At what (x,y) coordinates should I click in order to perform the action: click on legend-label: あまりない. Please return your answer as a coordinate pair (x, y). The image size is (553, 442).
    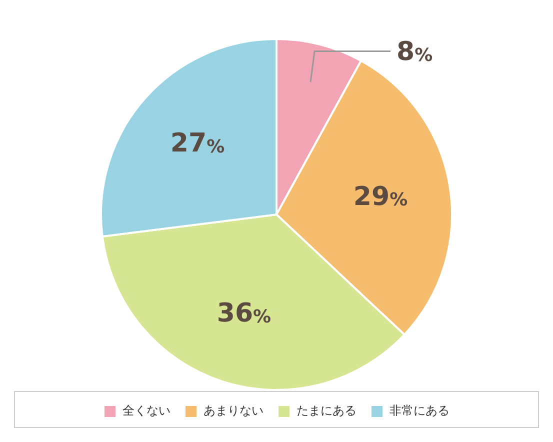
    Looking at the image, I should click on (234, 411).